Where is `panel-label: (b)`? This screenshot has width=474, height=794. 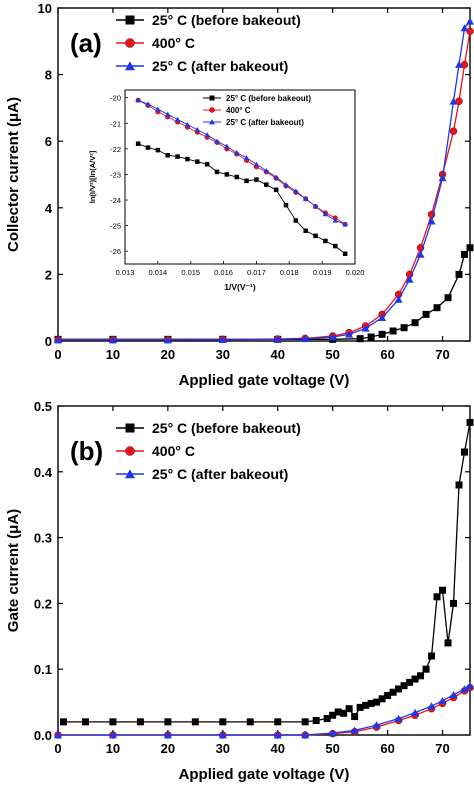
panel-label: (b) is located at coordinates (86, 451).